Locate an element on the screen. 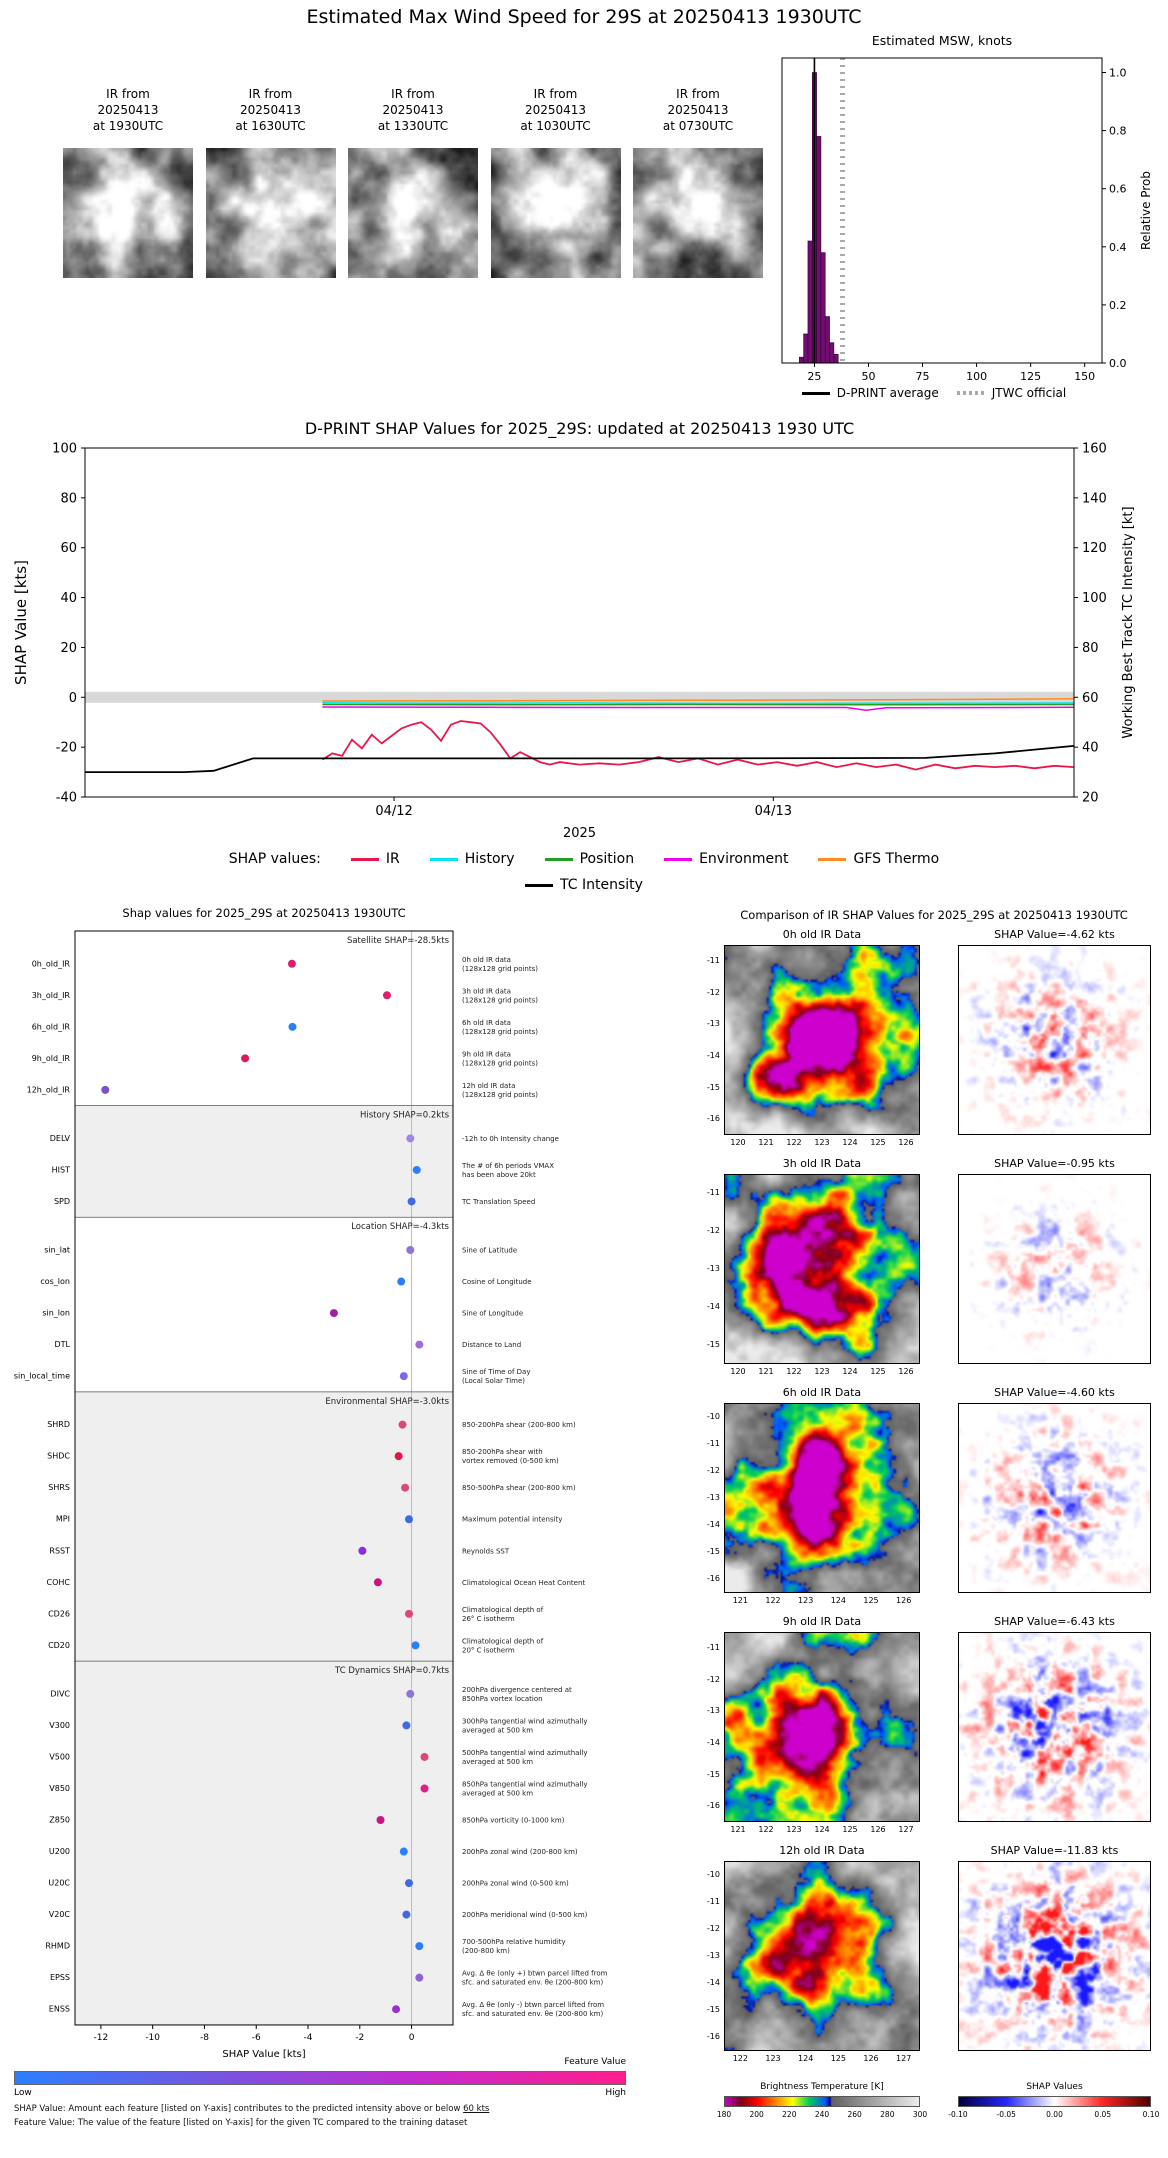  x-tick-label: -10 is located at coordinates (152, 2038).